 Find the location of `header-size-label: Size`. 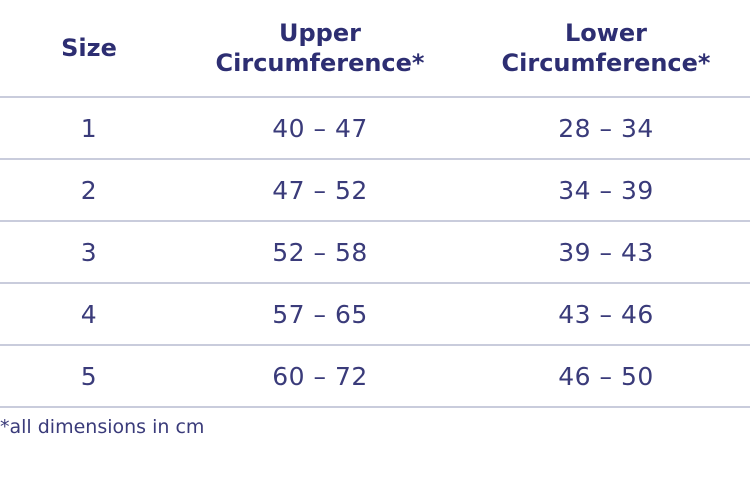

header-size-label: Size is located at coordinates (89, 48).